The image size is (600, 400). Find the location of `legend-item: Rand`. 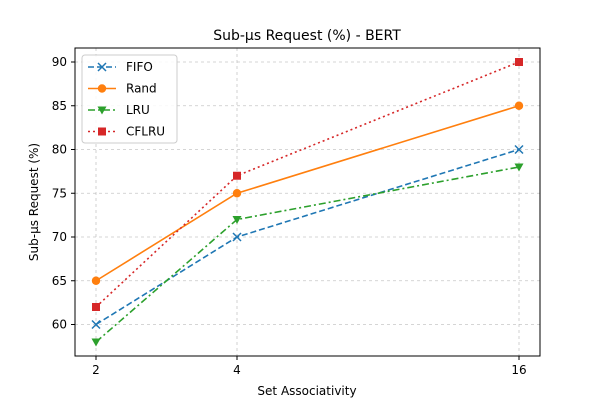

legend-item: Rand is located at coordinates (122, 89).